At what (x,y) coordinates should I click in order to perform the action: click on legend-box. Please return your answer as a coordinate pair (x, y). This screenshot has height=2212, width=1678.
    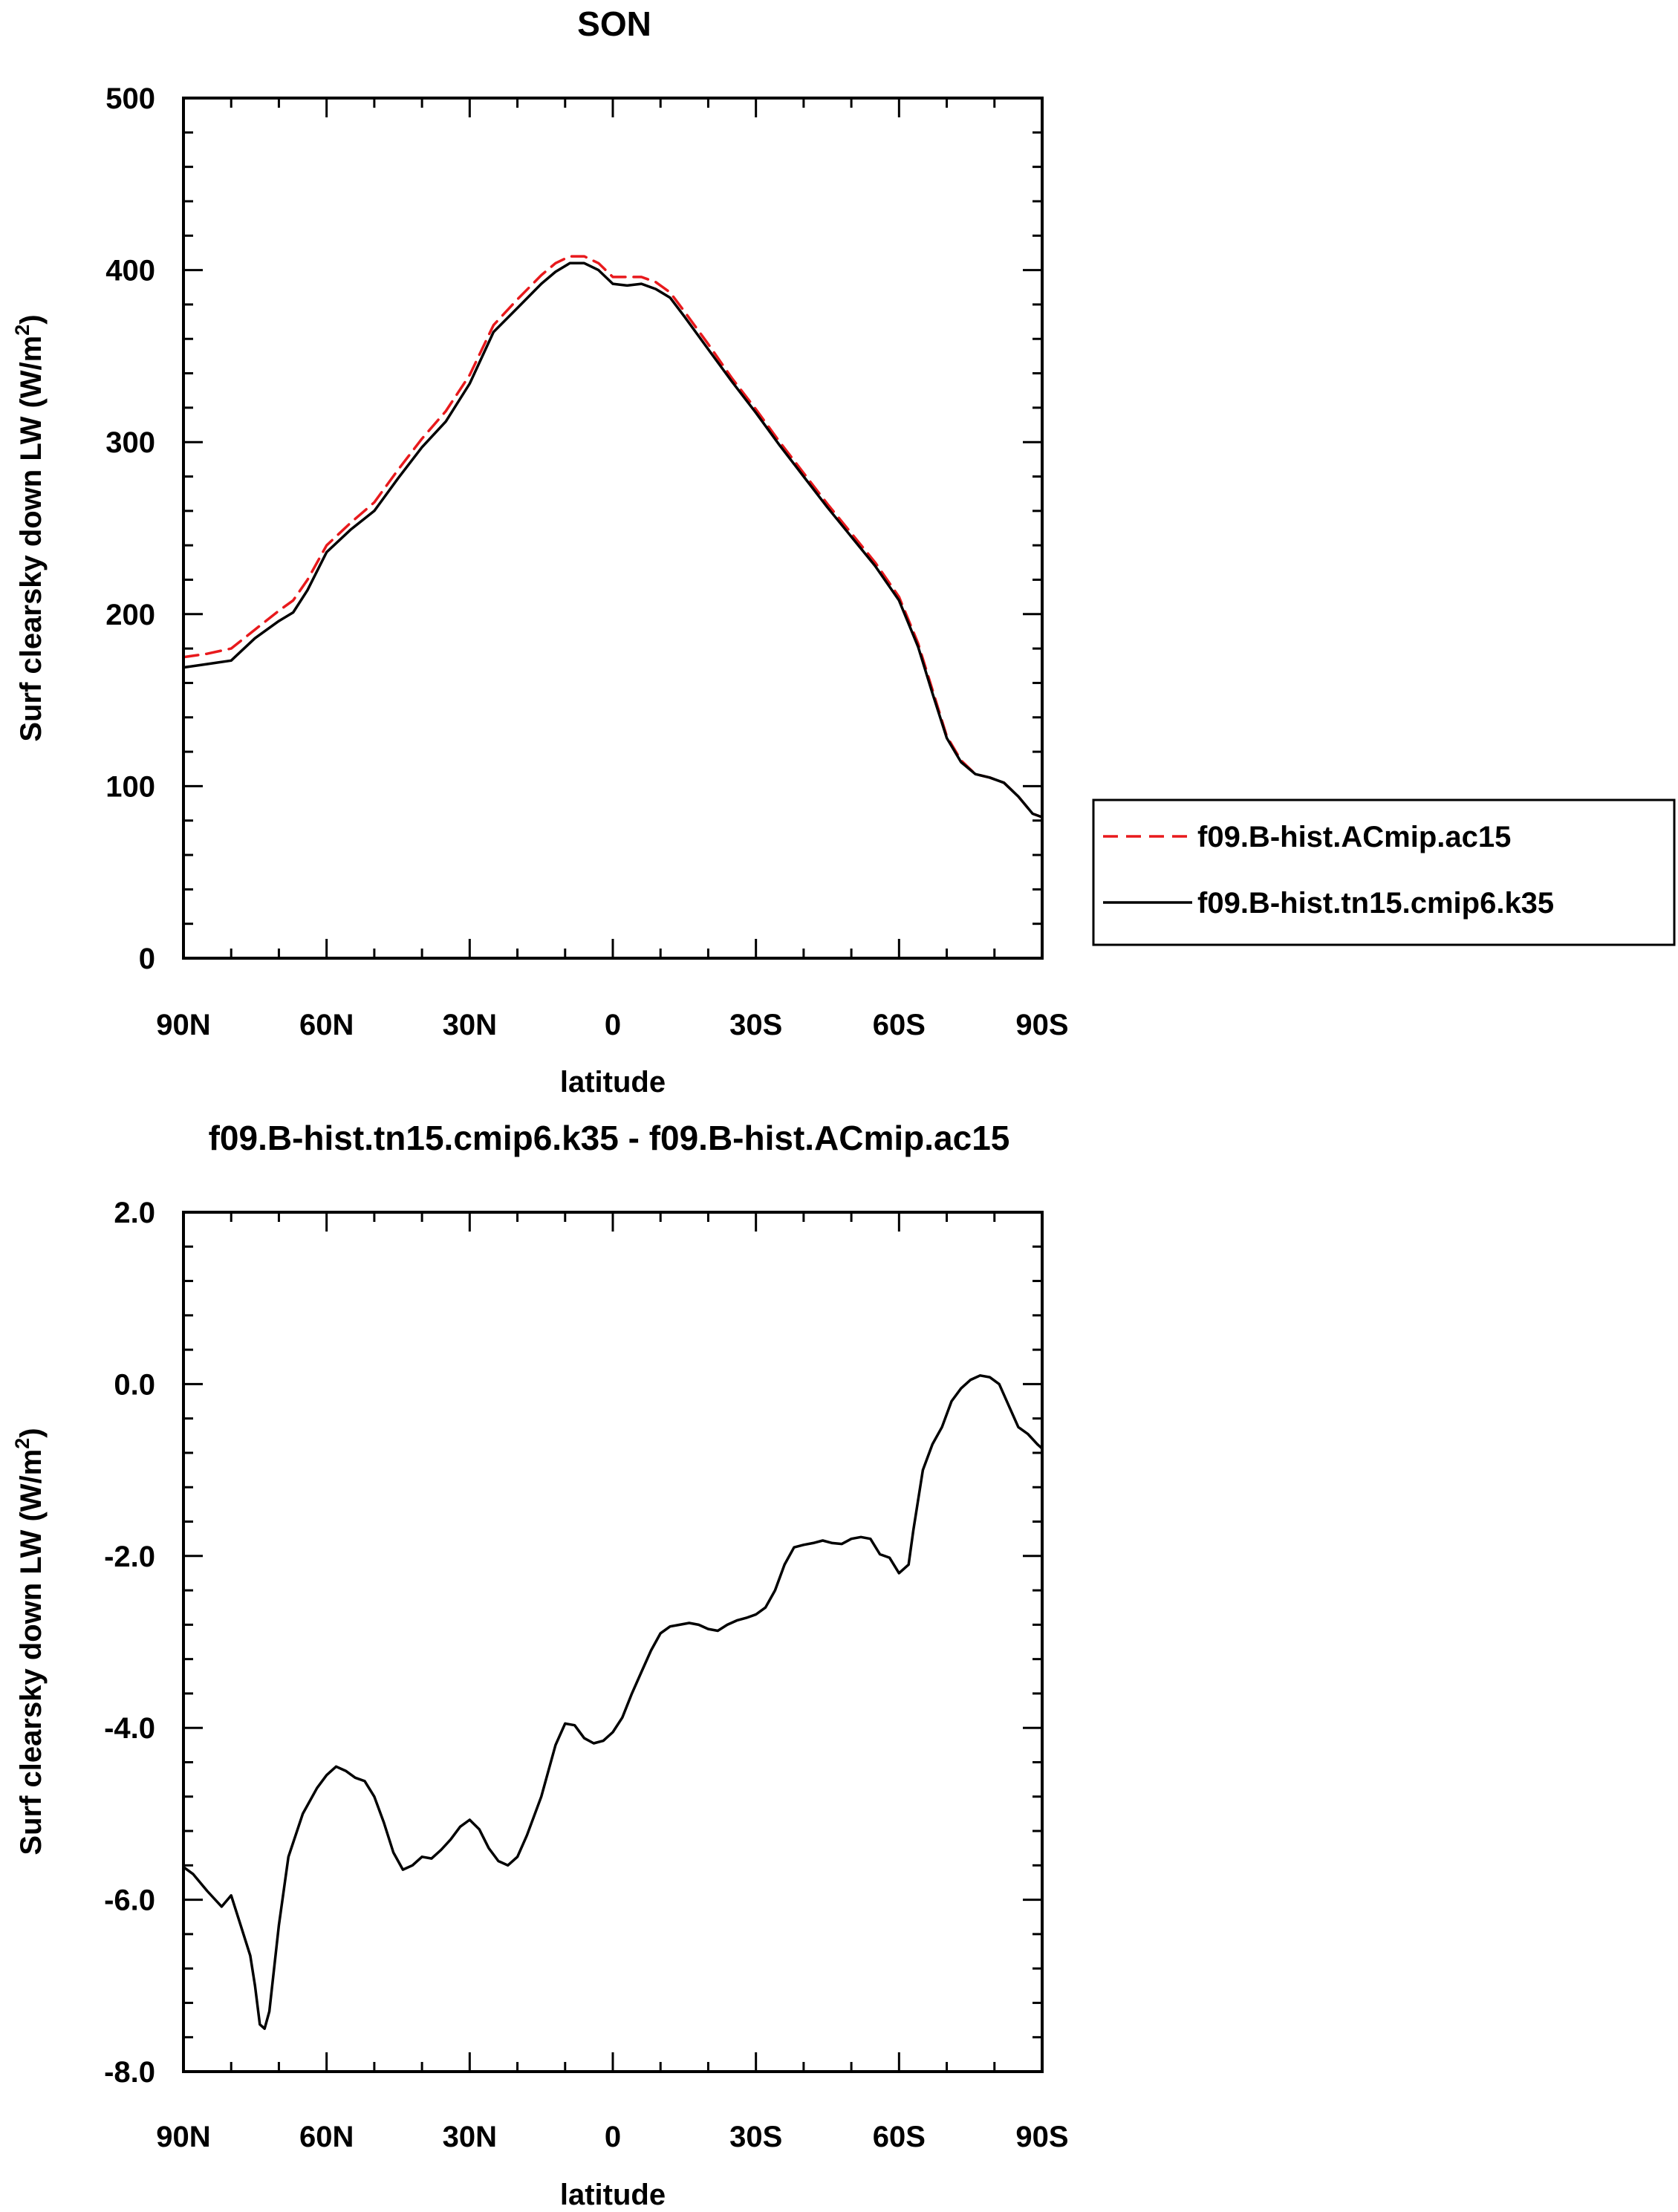
    Looking at the image, I should click on (1384, 872).